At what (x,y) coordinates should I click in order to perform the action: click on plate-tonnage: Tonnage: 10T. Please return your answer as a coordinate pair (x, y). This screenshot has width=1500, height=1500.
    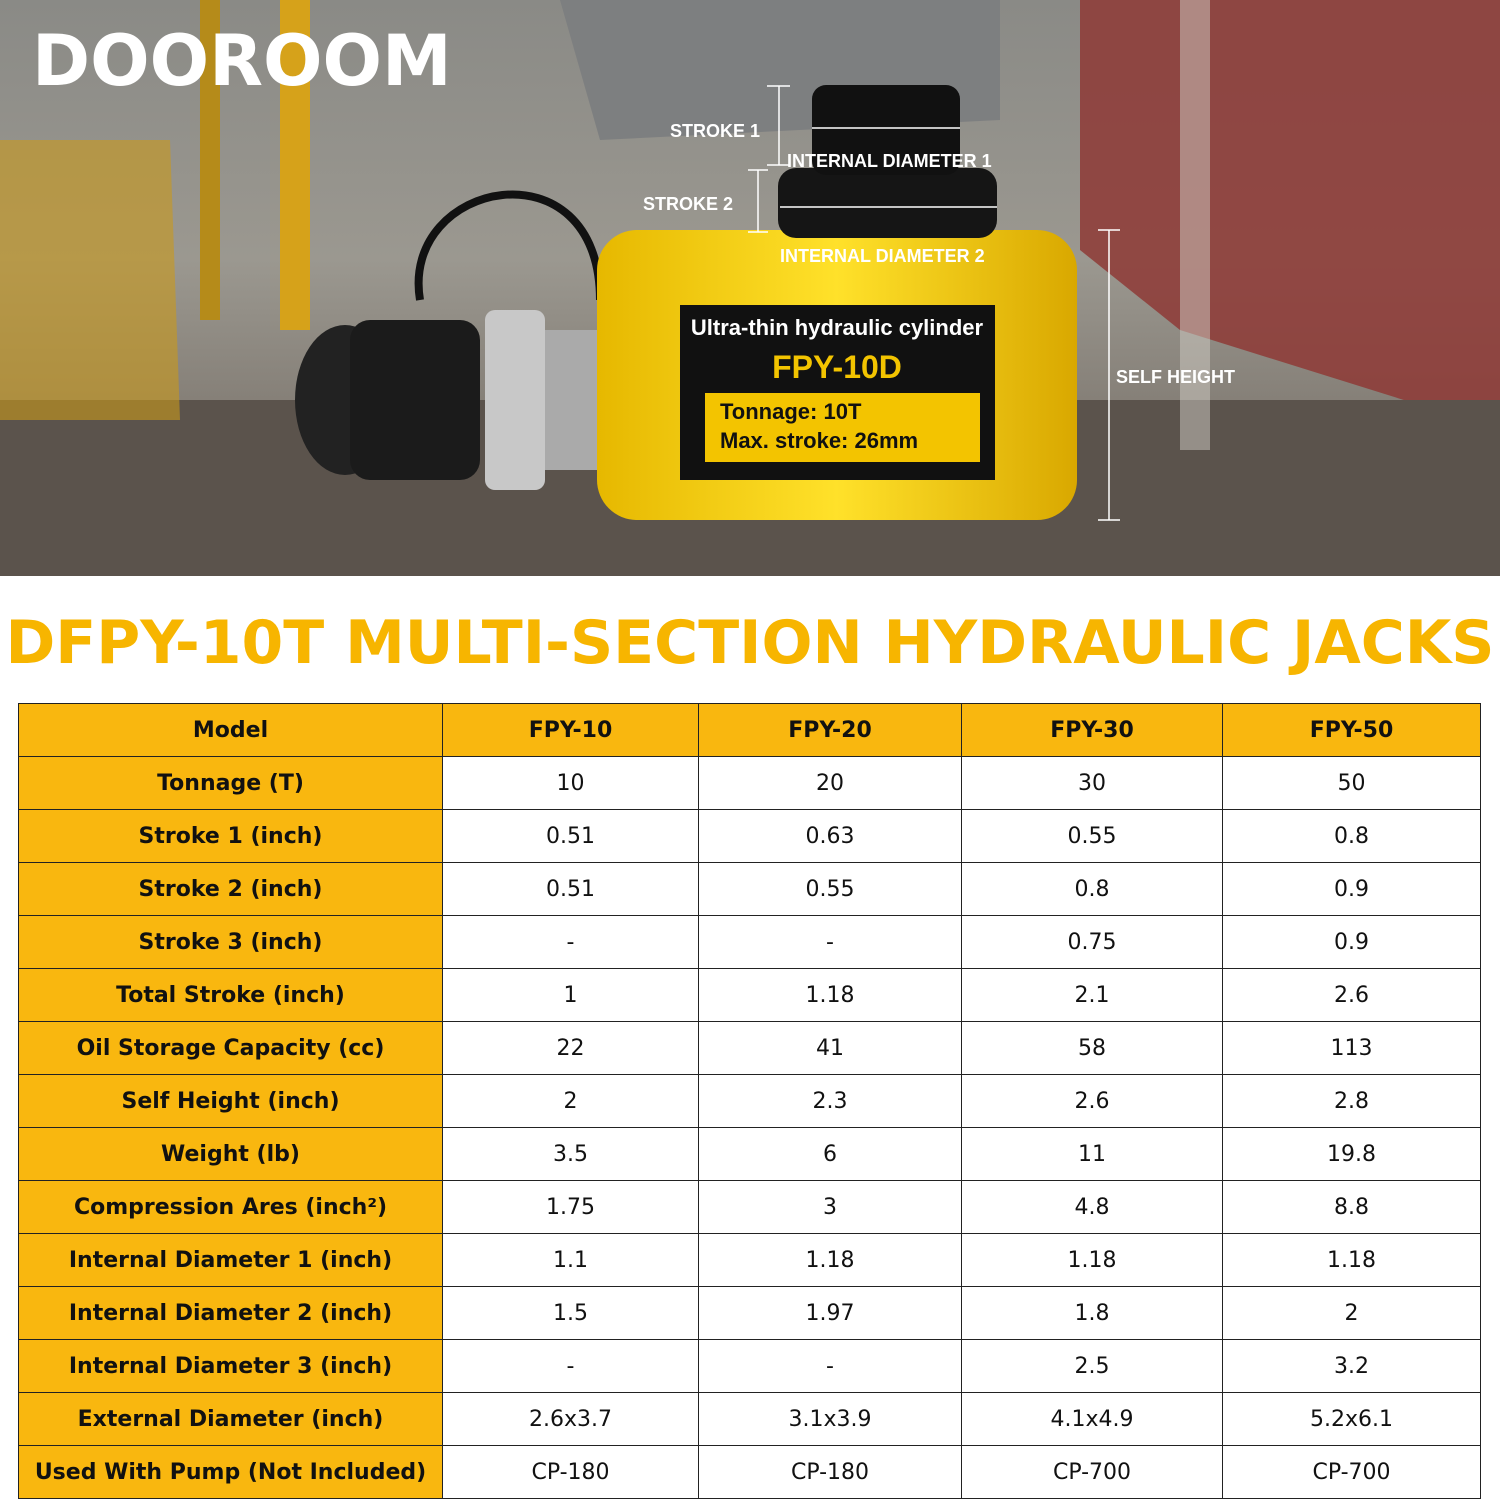
    Looking at the image, I should click on (791, 411).